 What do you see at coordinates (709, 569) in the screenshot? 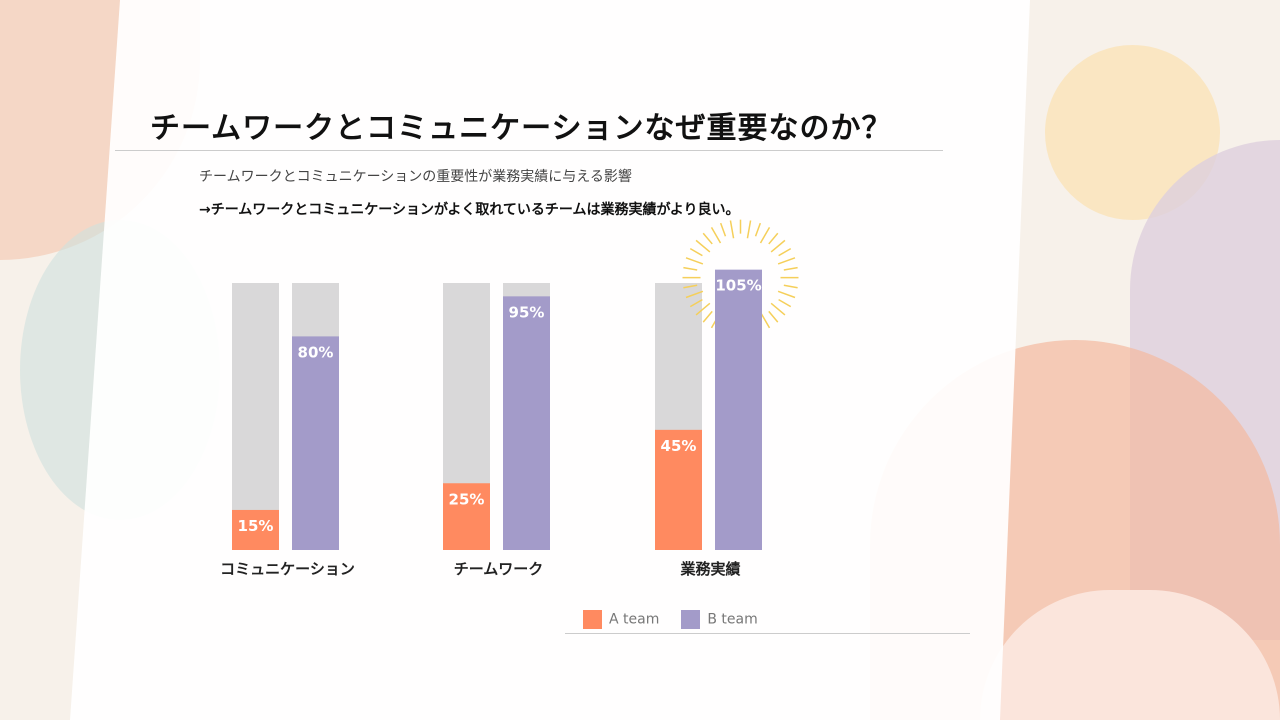
I see `category-label: 業務実績` at bounding box center [709, 569].